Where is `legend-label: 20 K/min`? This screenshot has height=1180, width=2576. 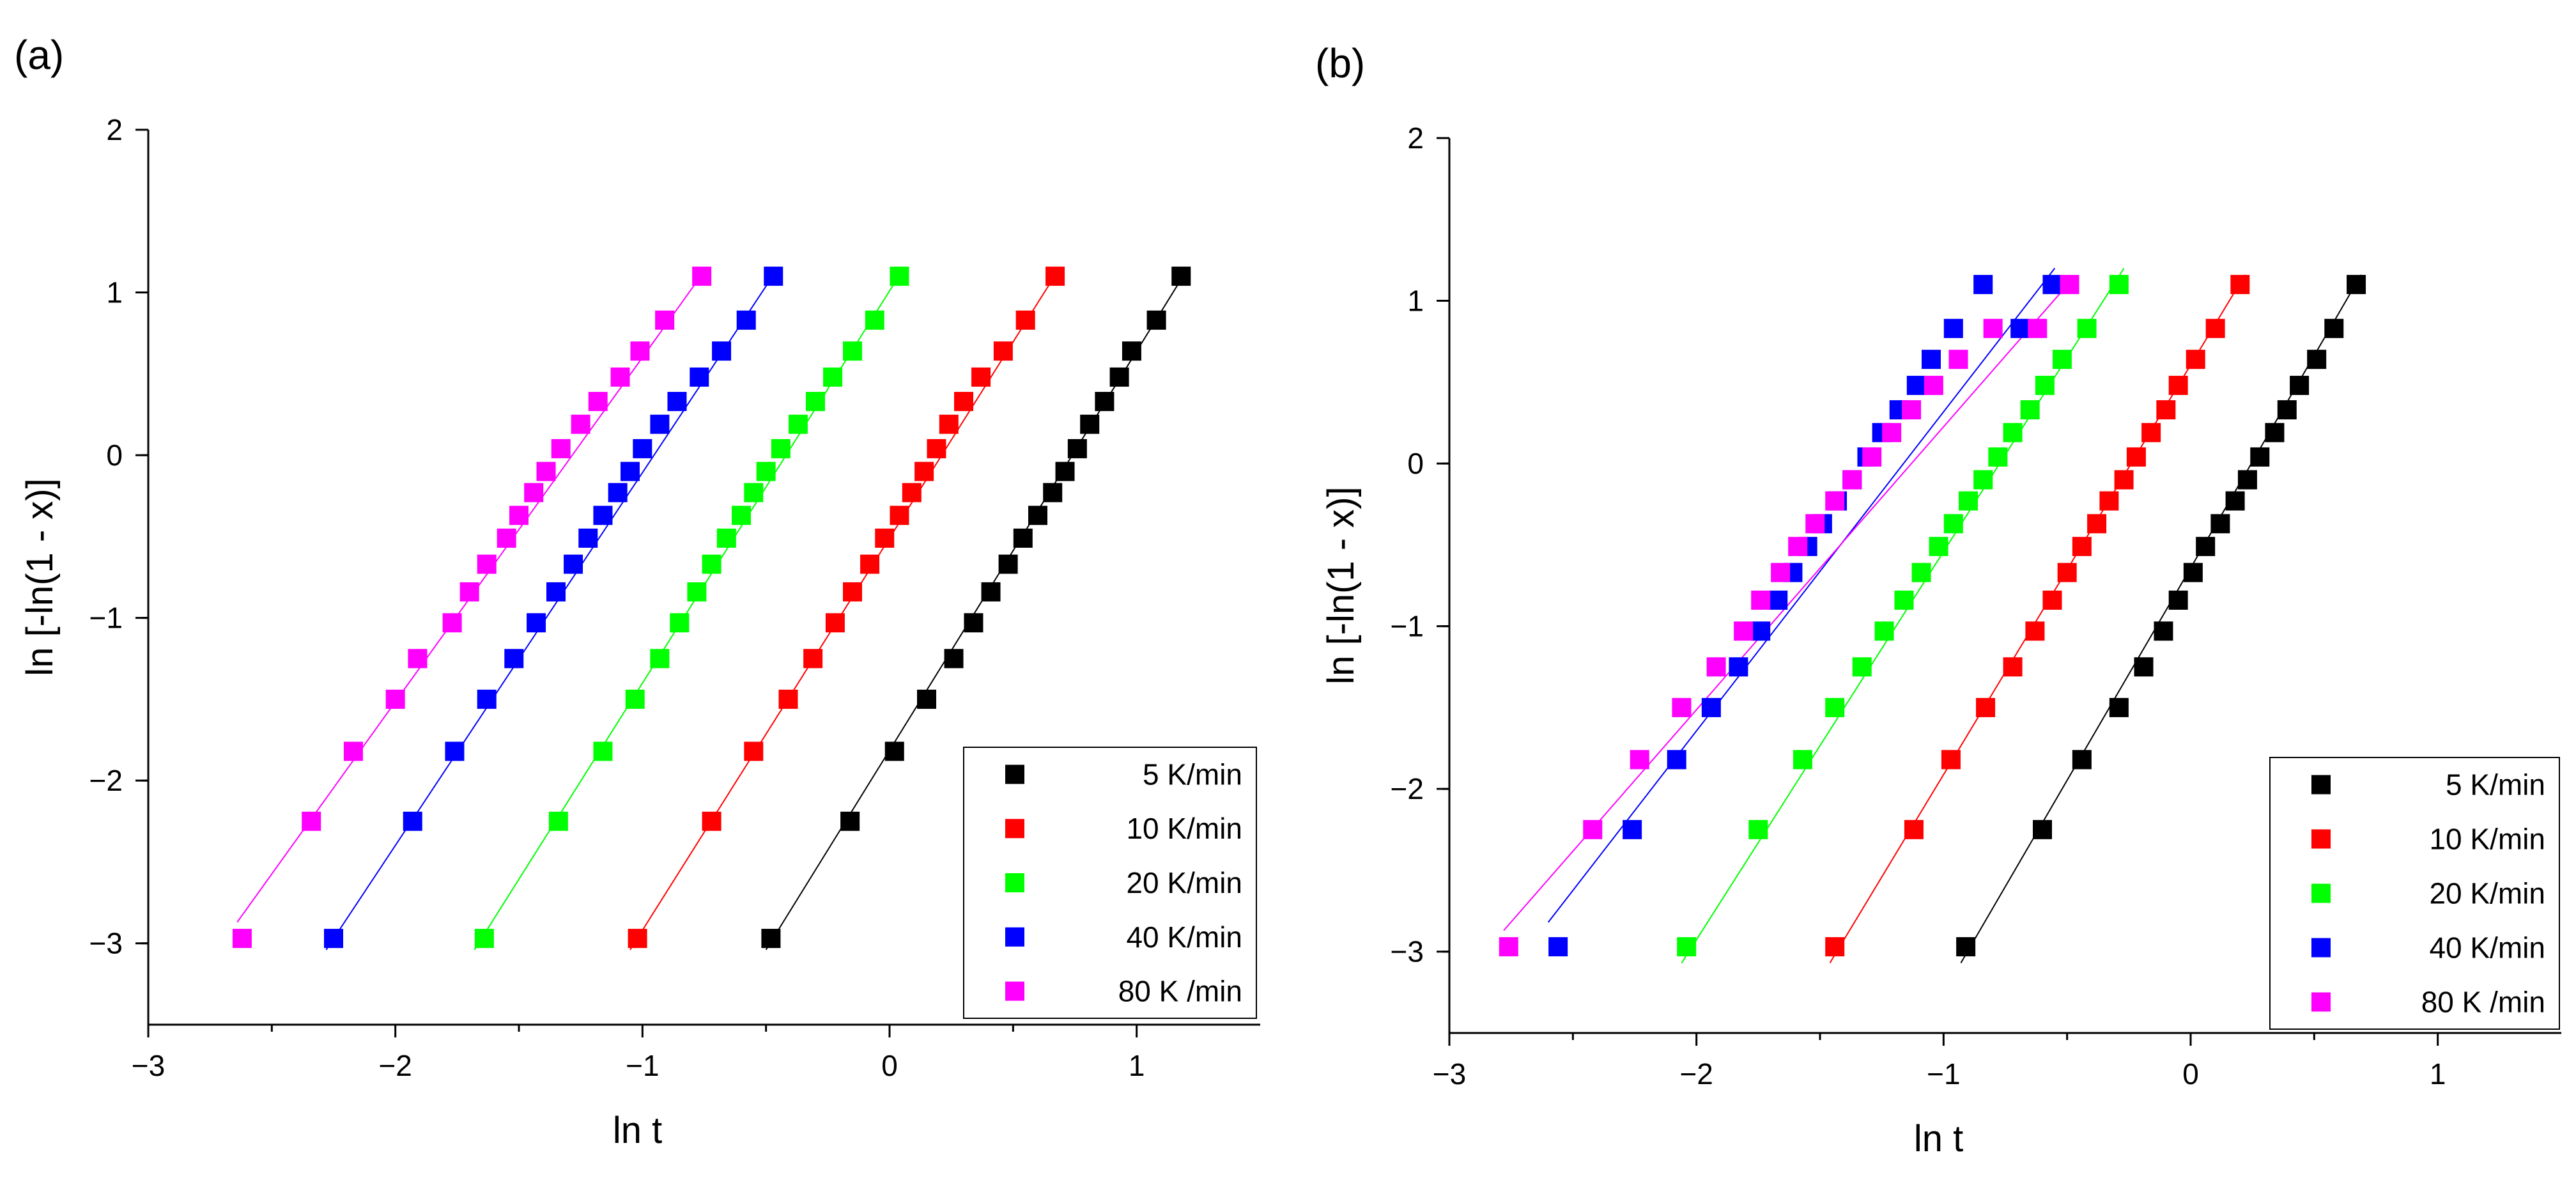 legend-label: 20 K/min is located at coordinates (1184, 882).